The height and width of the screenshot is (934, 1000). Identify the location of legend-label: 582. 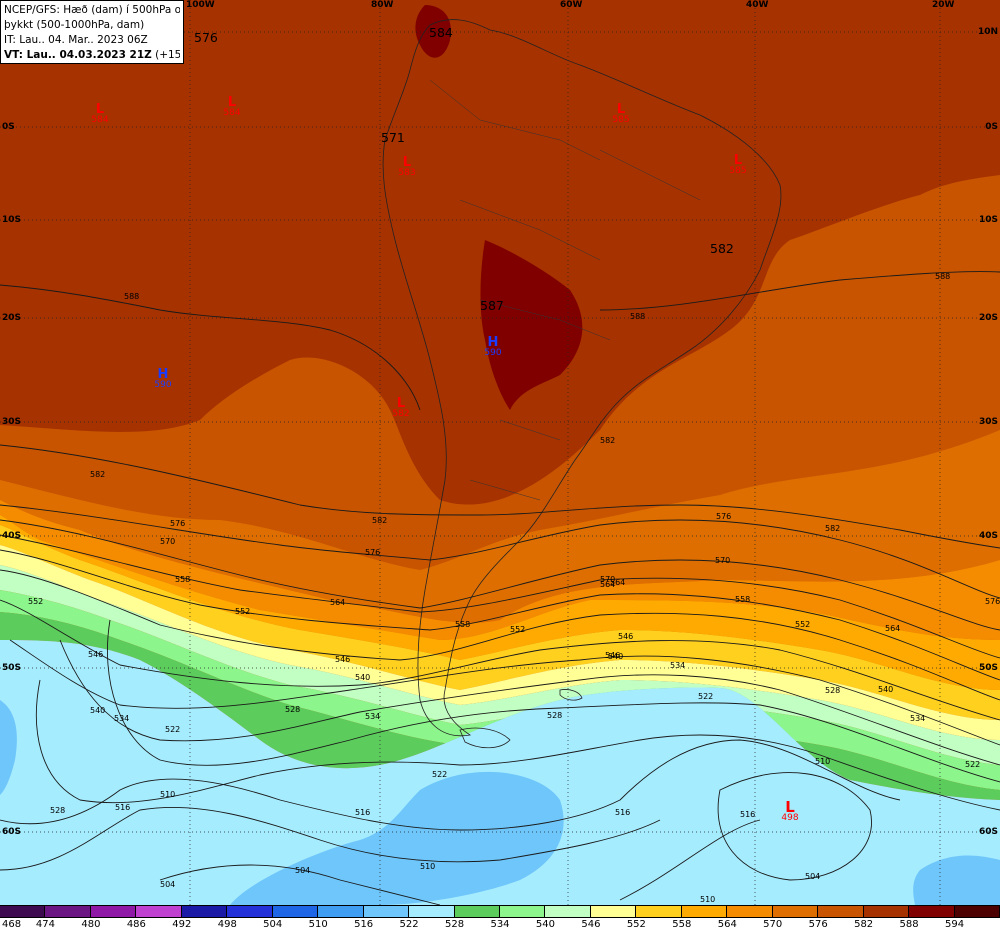
(864, 924).